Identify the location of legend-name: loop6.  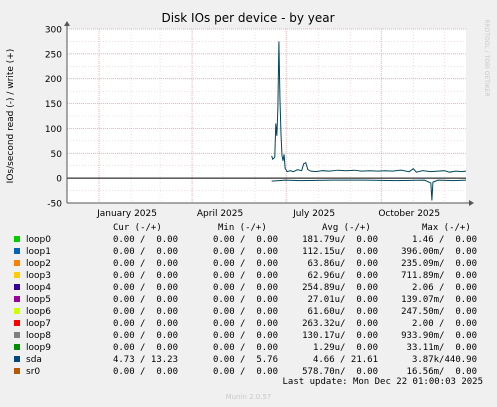
(38, 312).